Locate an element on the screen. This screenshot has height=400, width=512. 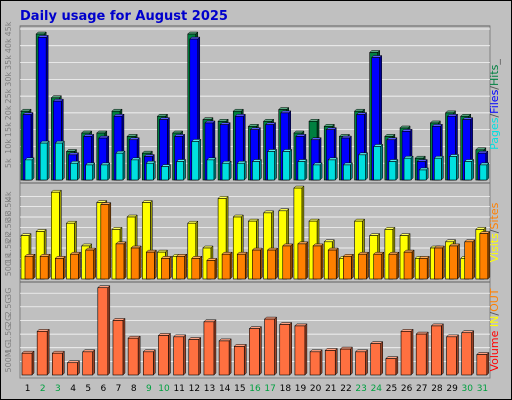
panel-3-legend-part: OUT is located at coordinates (494, 300).